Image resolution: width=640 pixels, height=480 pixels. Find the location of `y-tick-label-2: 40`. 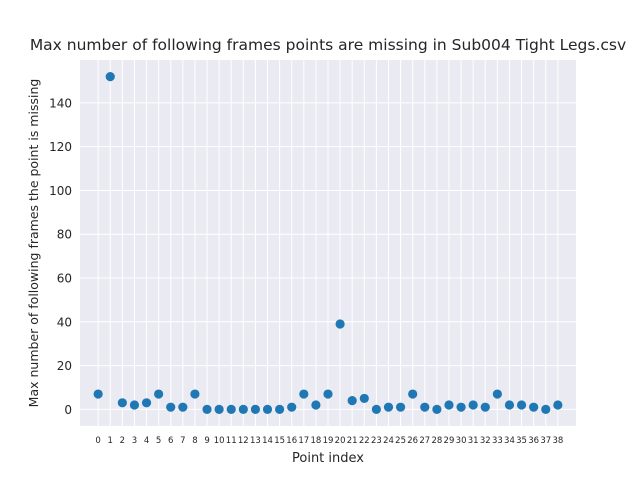

y-tick-label-2: 40 is located at coordinates (64, 322).